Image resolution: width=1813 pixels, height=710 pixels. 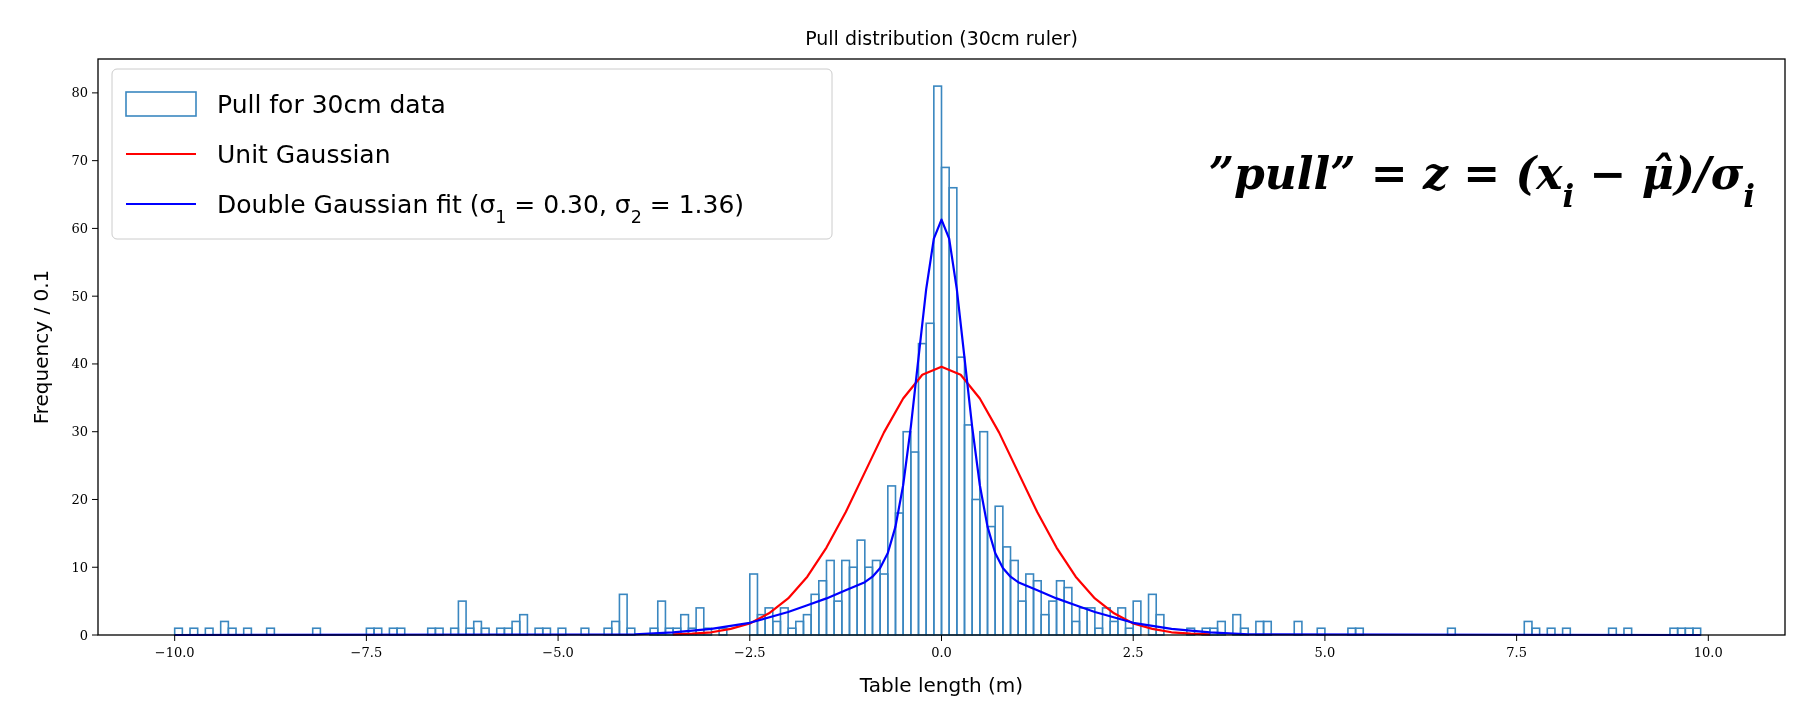 I want to click on y-tick-label: 20, so click(x=79, y=499).